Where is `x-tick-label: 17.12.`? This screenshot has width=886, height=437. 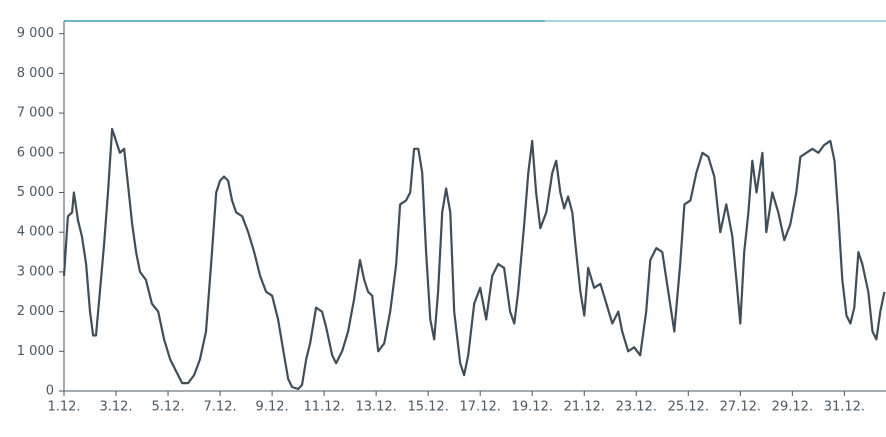 x-tick-label: 17.12. is located at coordinates (480, 407).